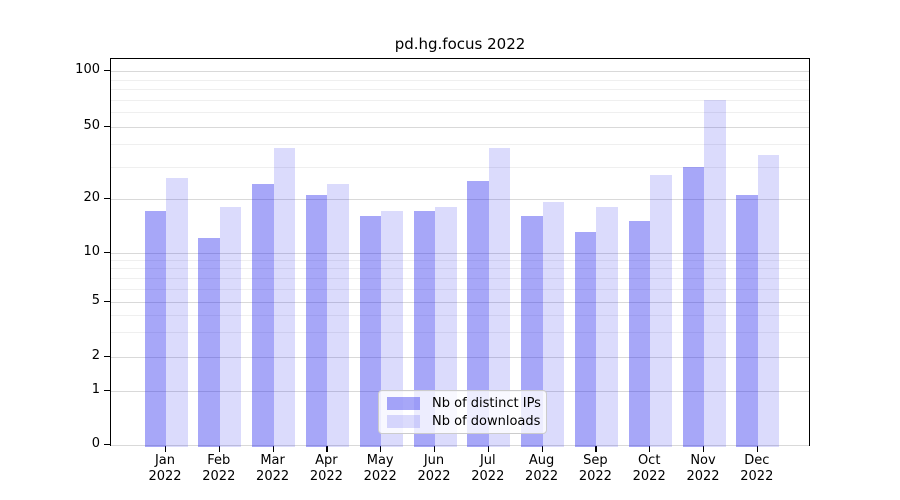  What do you see at coordinates (316, 320) in the screenshot?
I see `bar-ips-apr` at bounding box center [316, 320].